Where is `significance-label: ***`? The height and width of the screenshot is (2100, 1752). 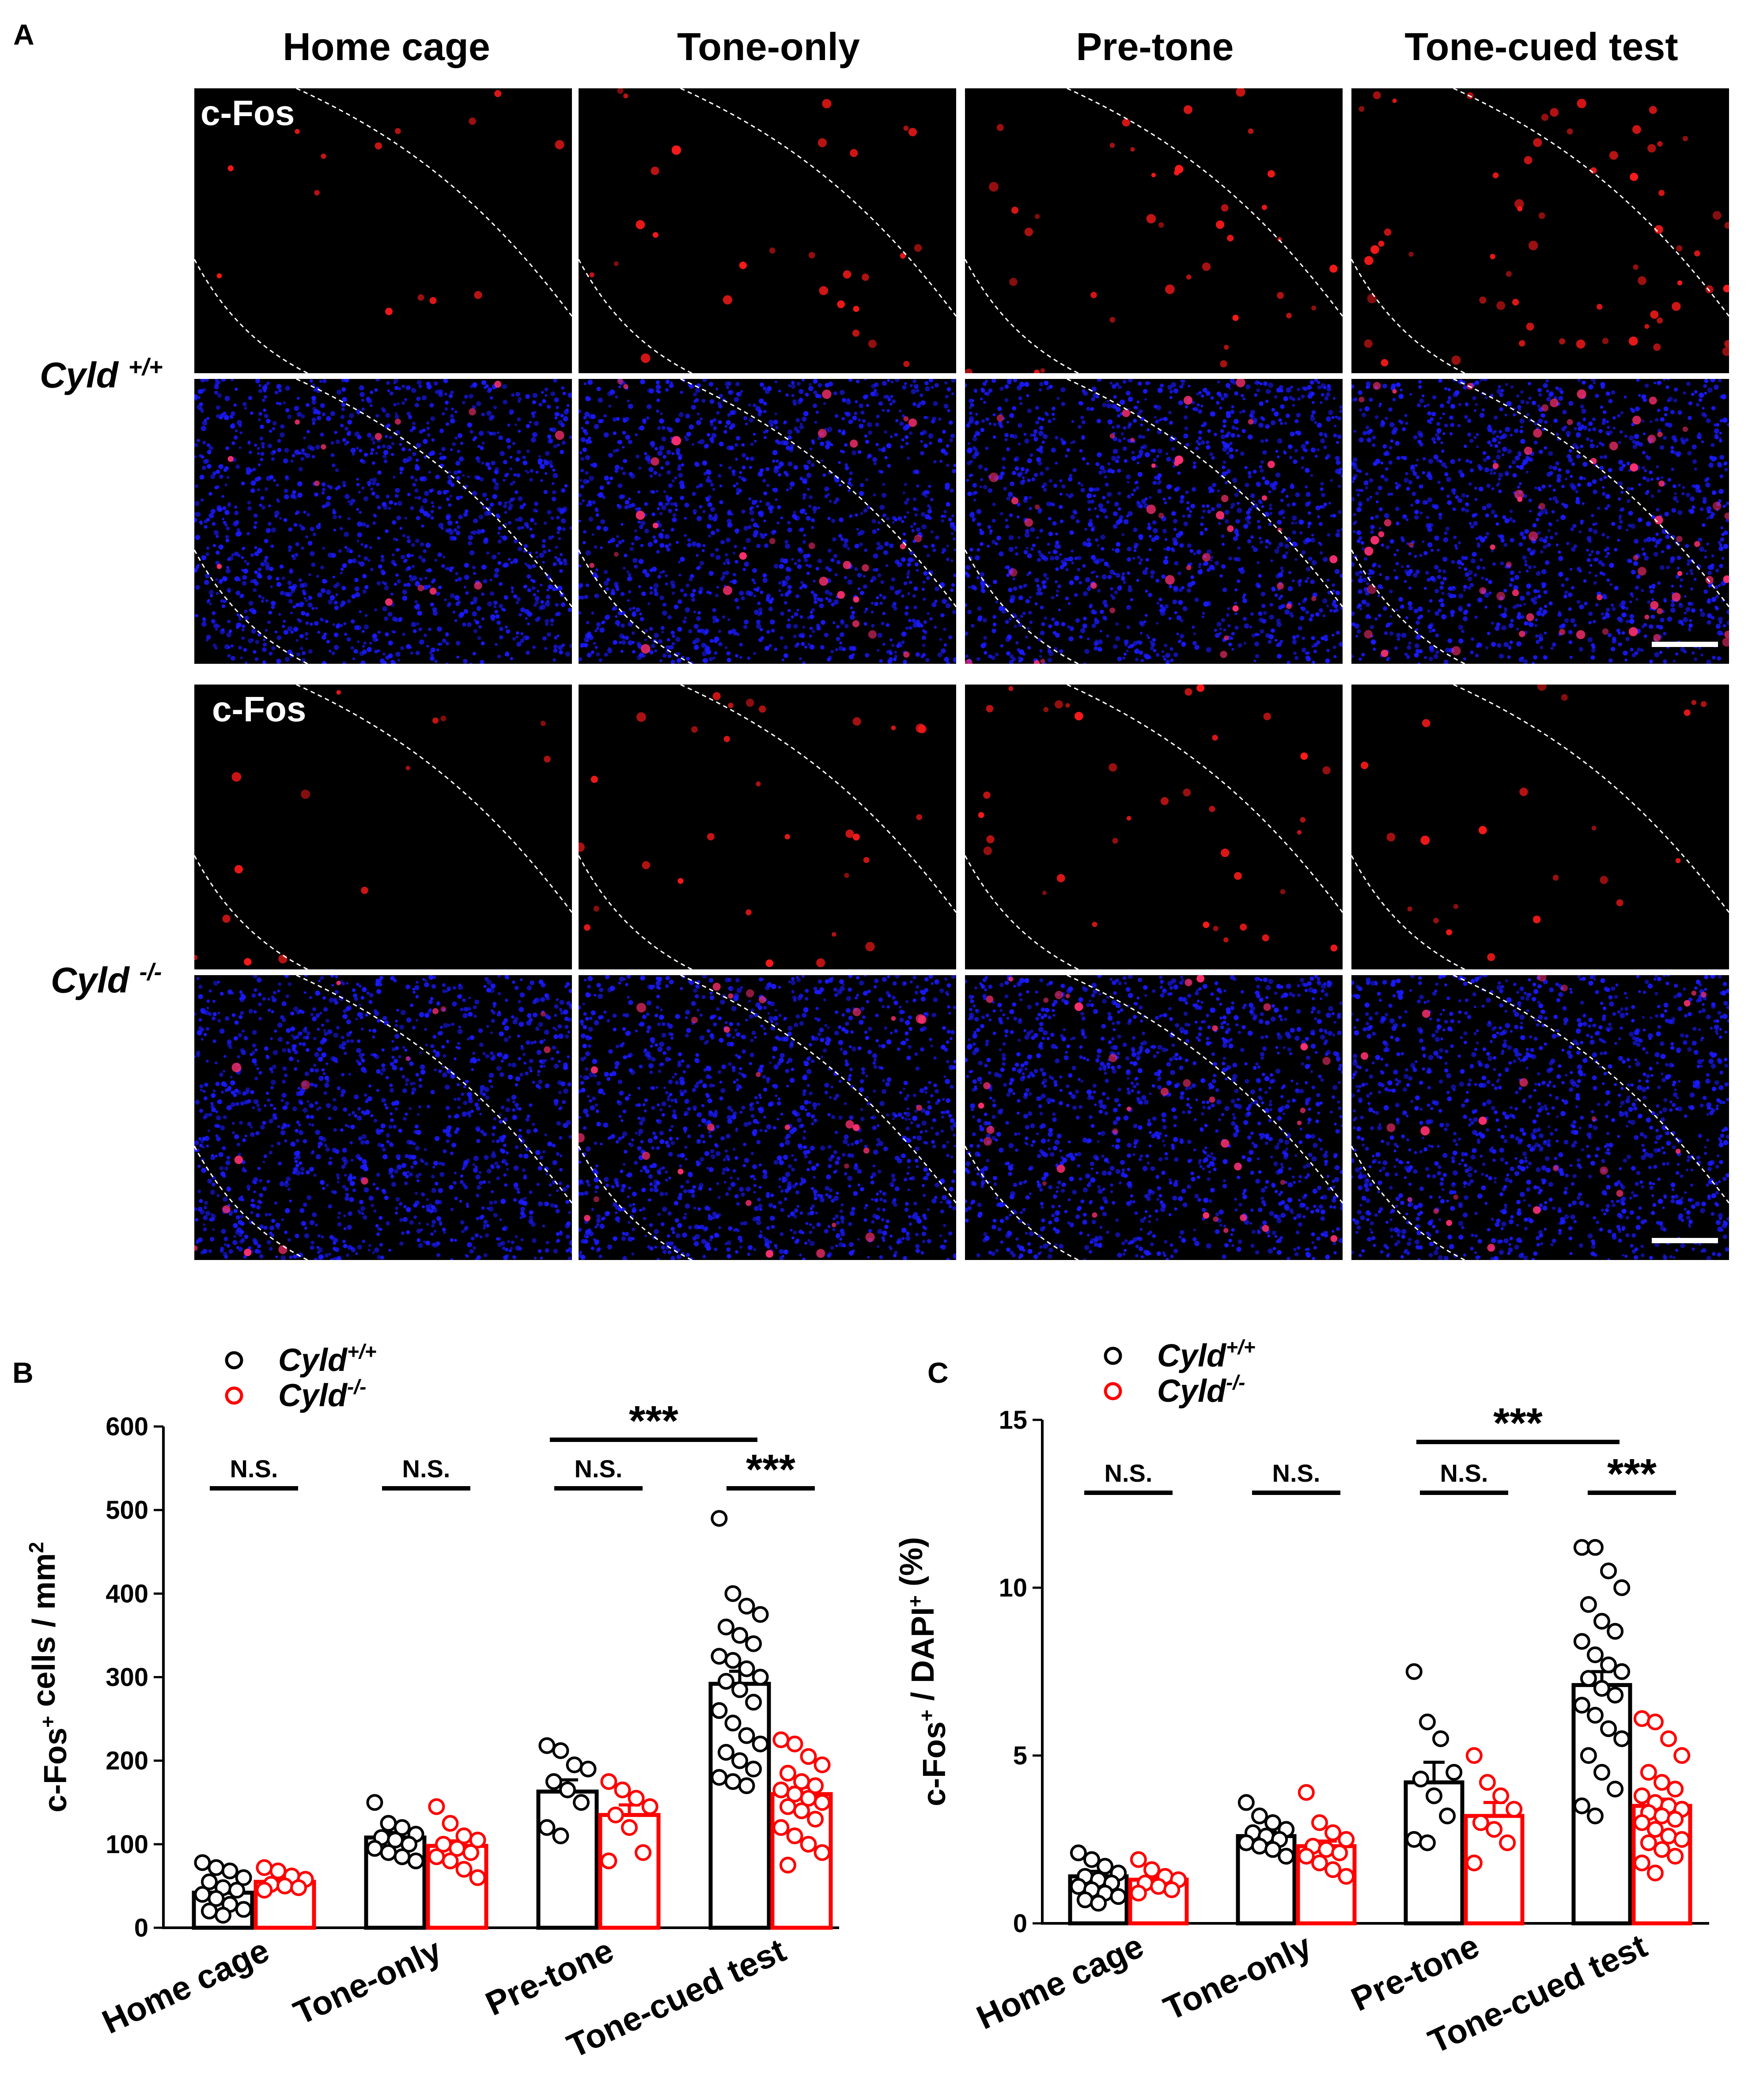
significance-label: *** is located at coordinates (654, 1421).